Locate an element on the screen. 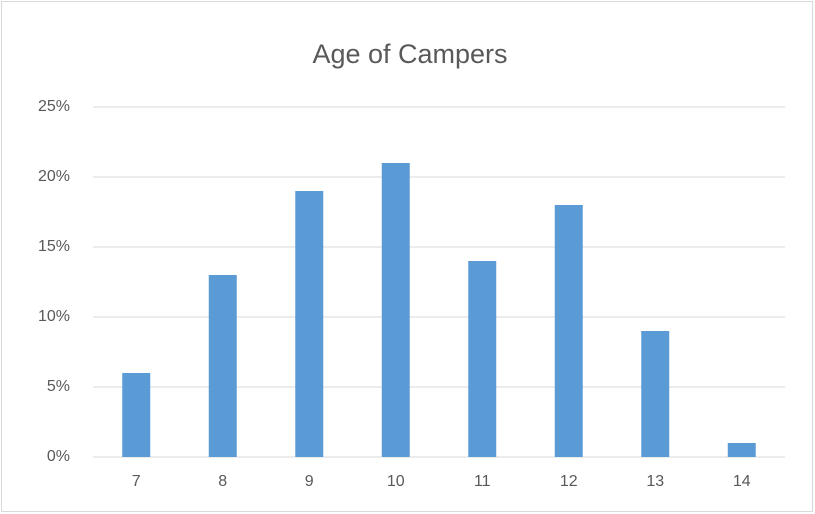  y-tick-label: 0% is located at coordinates (58, 456).